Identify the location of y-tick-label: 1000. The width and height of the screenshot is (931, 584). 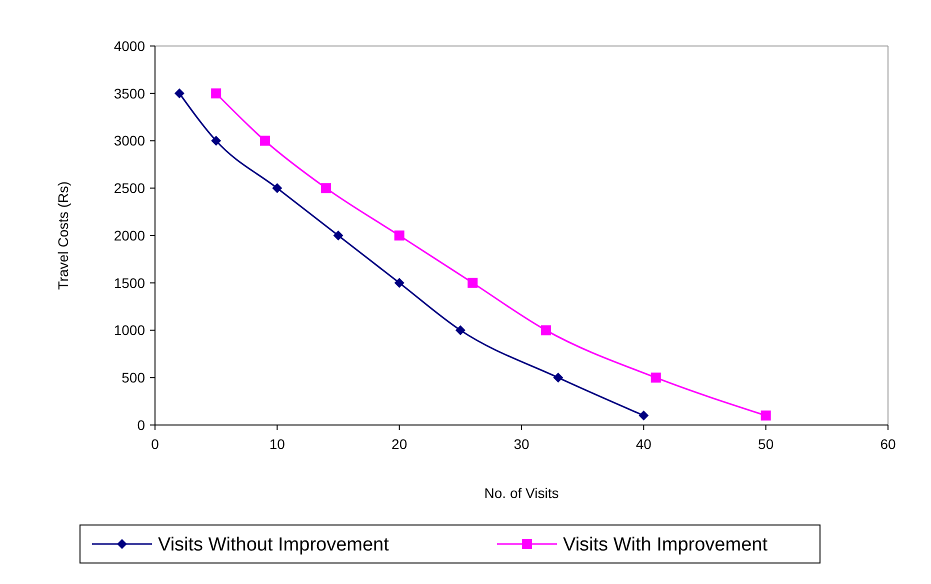
(130, 330).